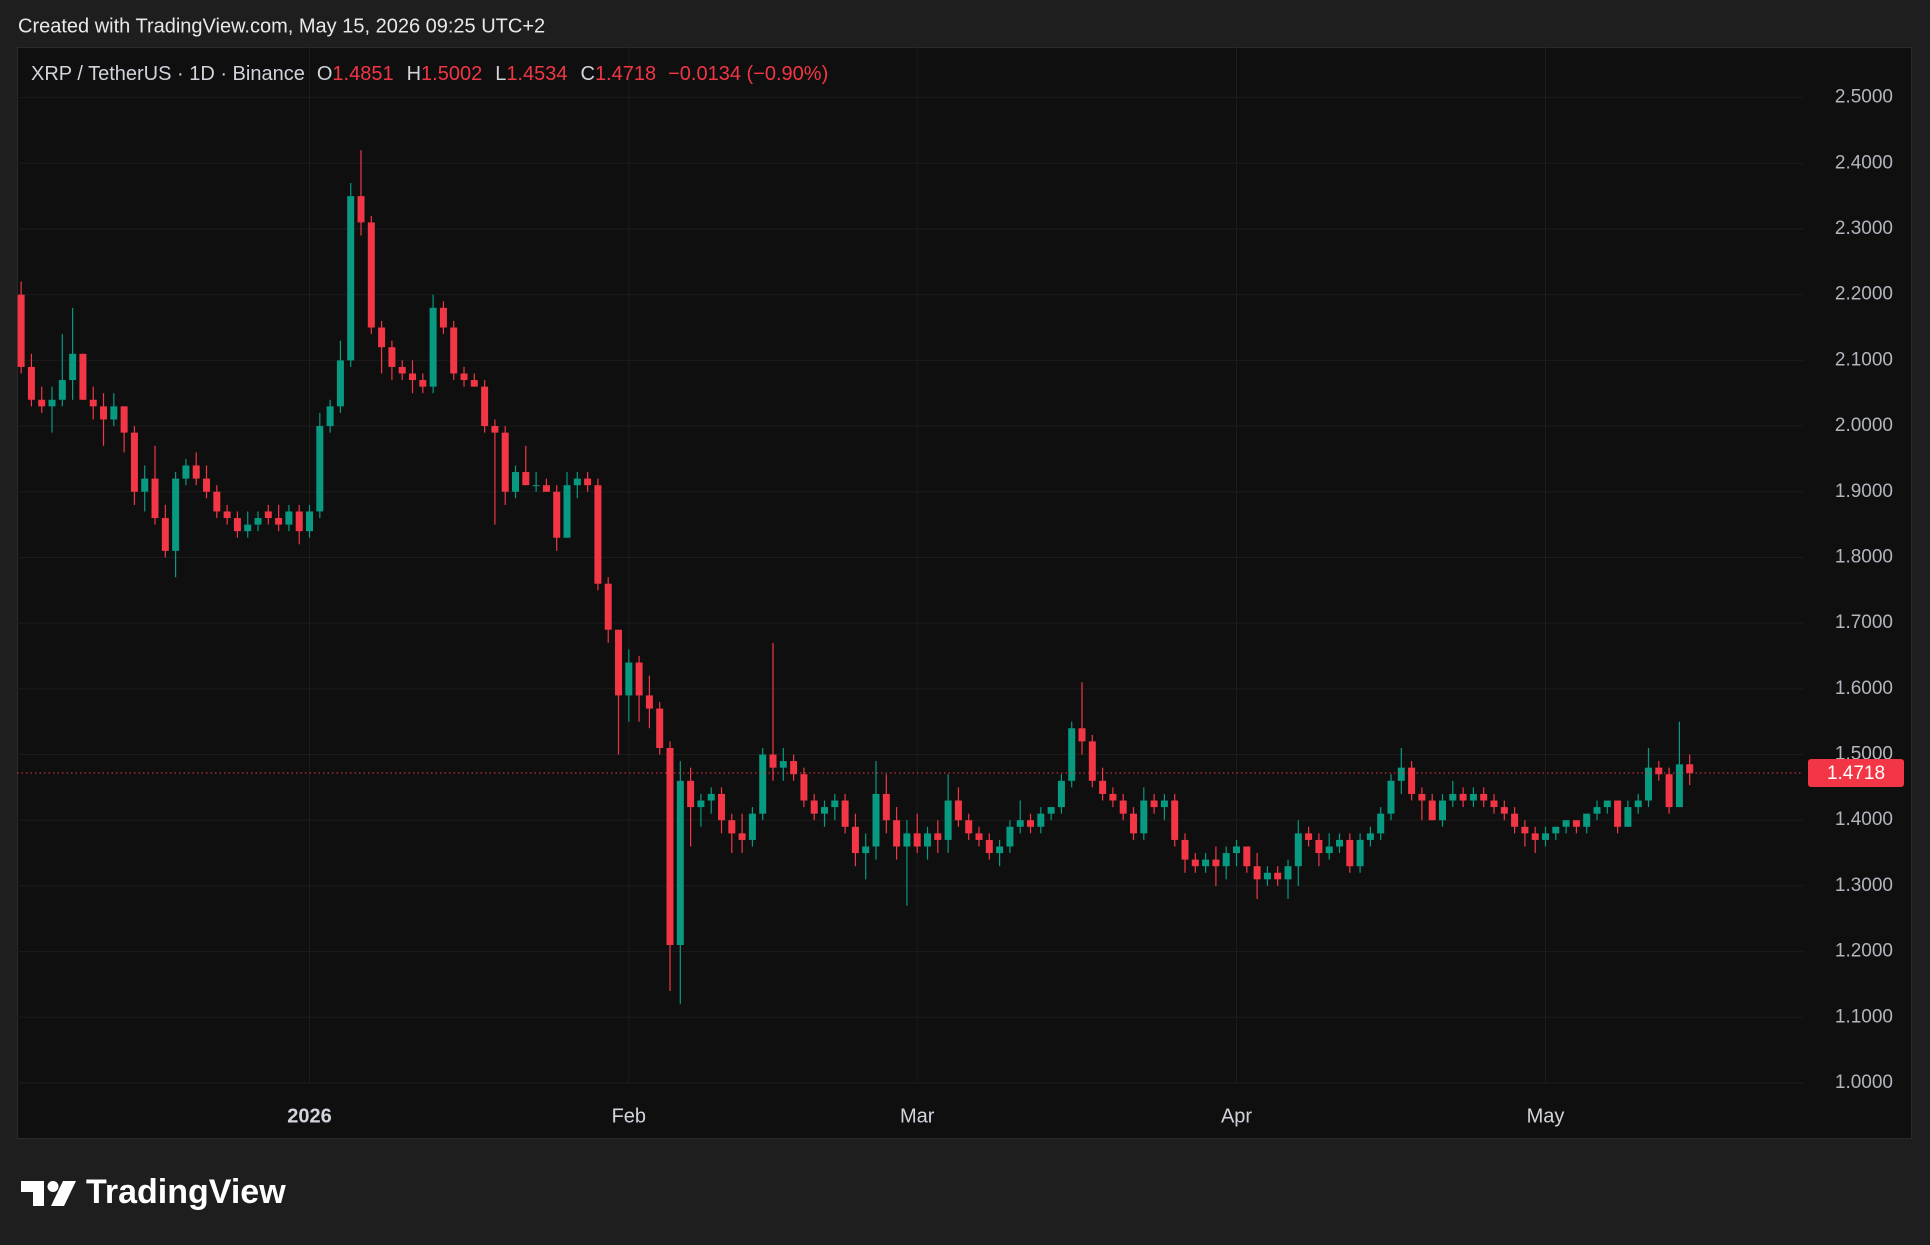  Describe the element at coordinates (1864, 228) in the screenshot. I see `y-tick-label: 2.3000` at that location.